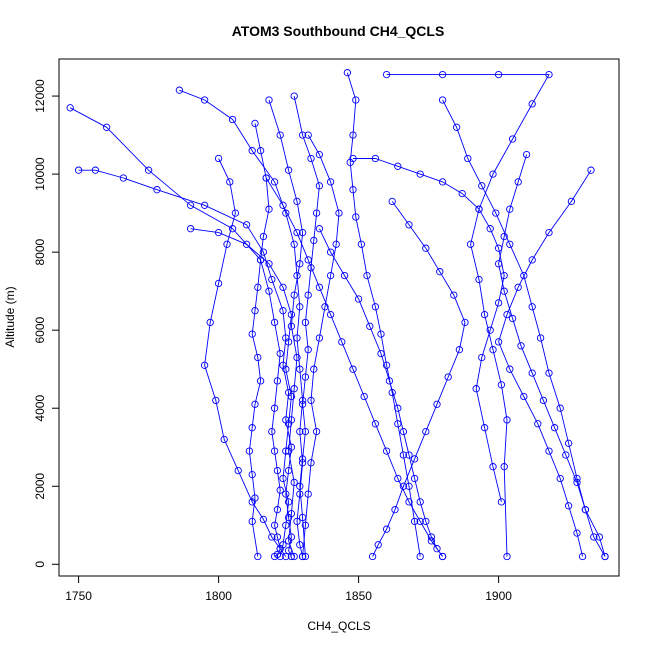  Describe the element at coordinates (40, 330) in the screenshot. I see `y-tick-label: 6000` at that location.